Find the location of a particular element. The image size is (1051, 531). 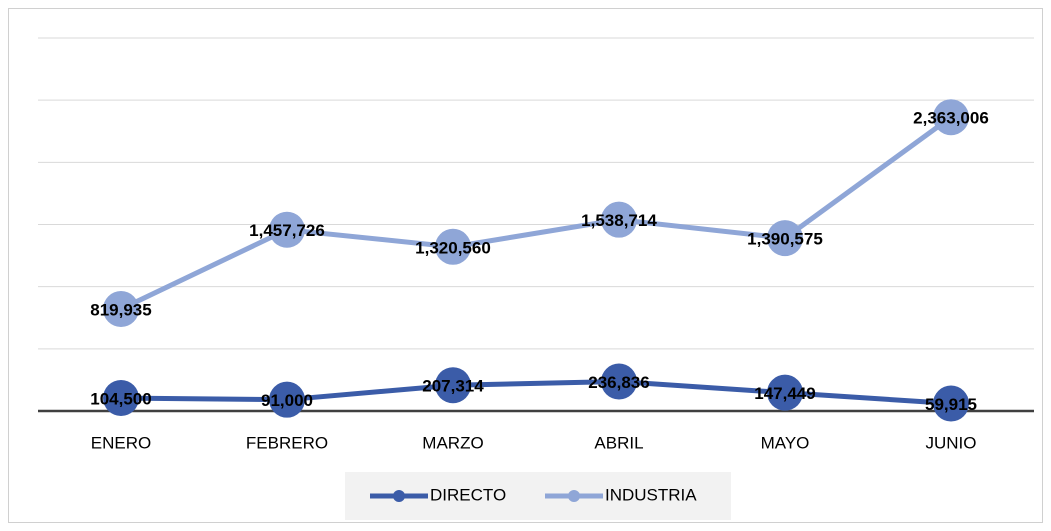

data-label: 104,500 is located at coordinates (120, 398).